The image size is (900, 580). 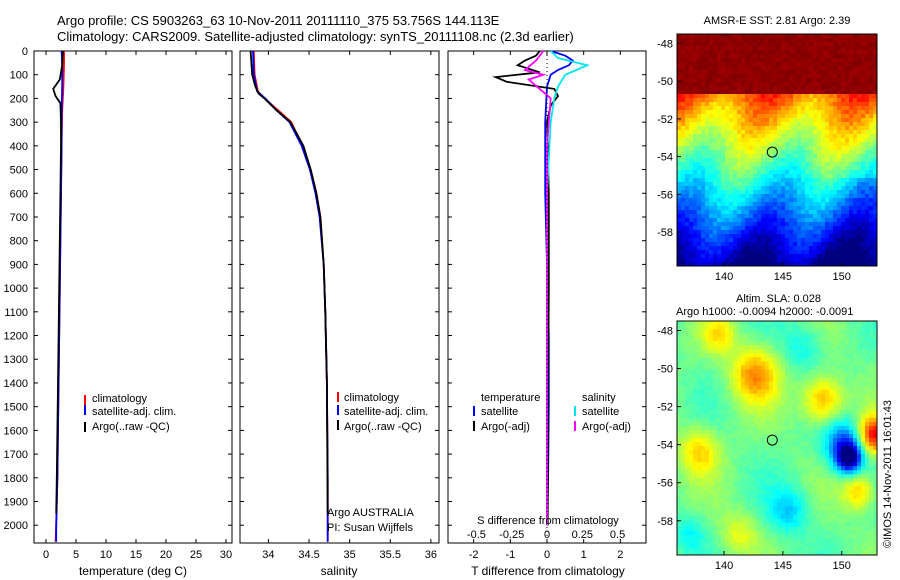 What do you see at coordinates (383, 427) in the screenshot?
I see `legend-label-argo: Argo(..raw -QC)` at bounding box center [383, 427].